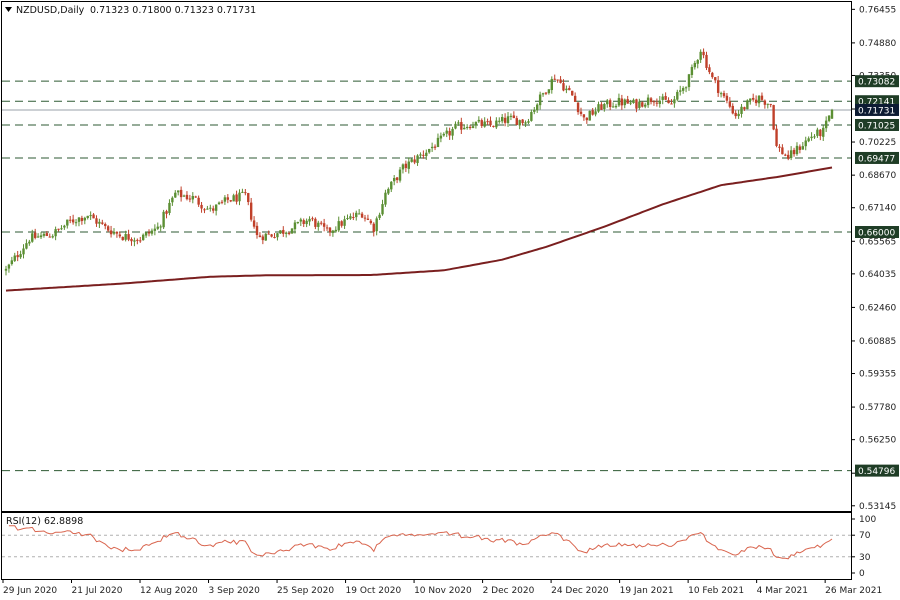 This screenshot has height=600, width=900. Describe the element at coordinates (876, 126) in the screenshot. I see `level-tag: 0.71025` at that location.